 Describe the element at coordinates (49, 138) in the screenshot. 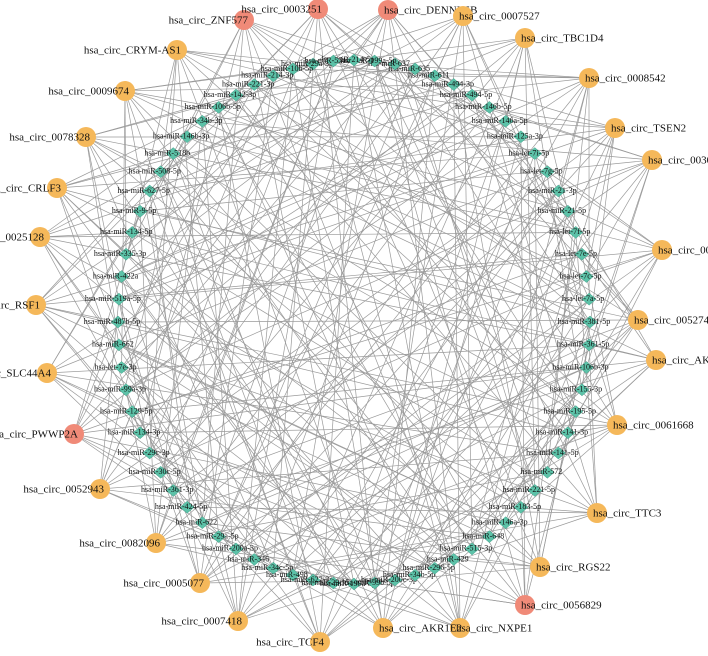

I see `circ-label: hsa_circ_0078328` at that location.